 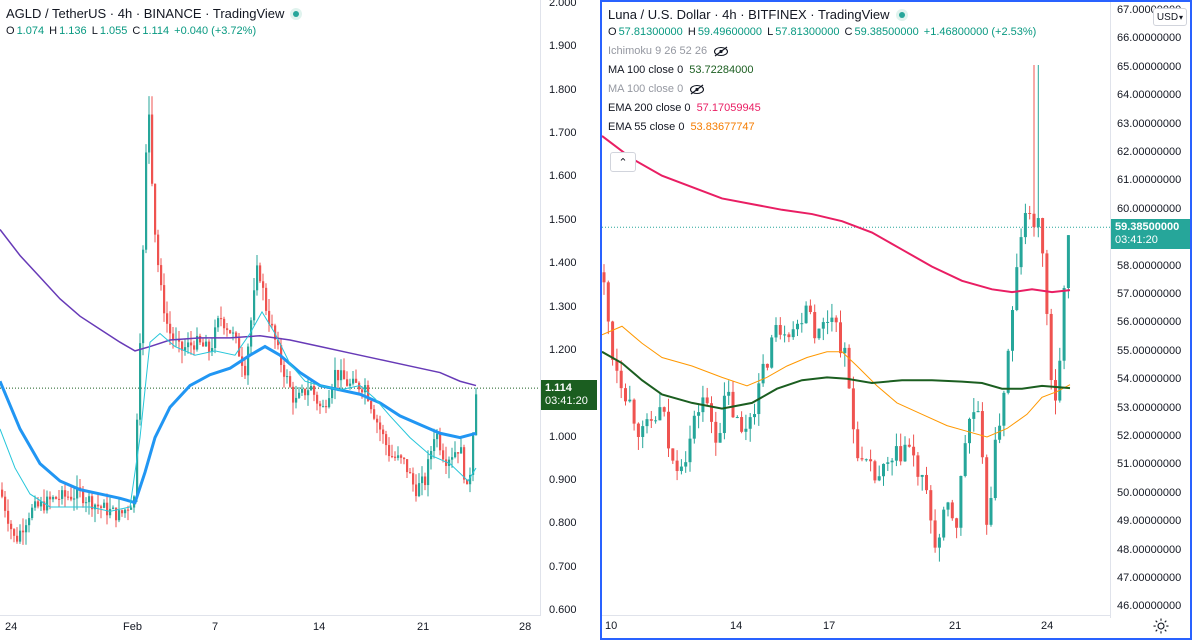 I want to click on indicator-row: MA 100 close 0 53.72284000, so click(x=823, y=70).